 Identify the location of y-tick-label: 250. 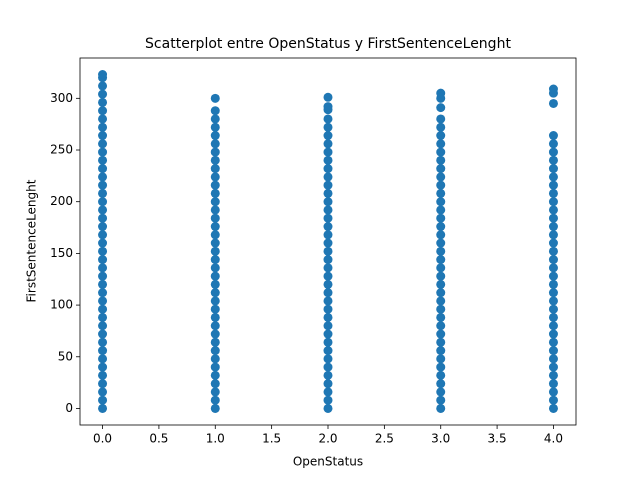
(61, 150).